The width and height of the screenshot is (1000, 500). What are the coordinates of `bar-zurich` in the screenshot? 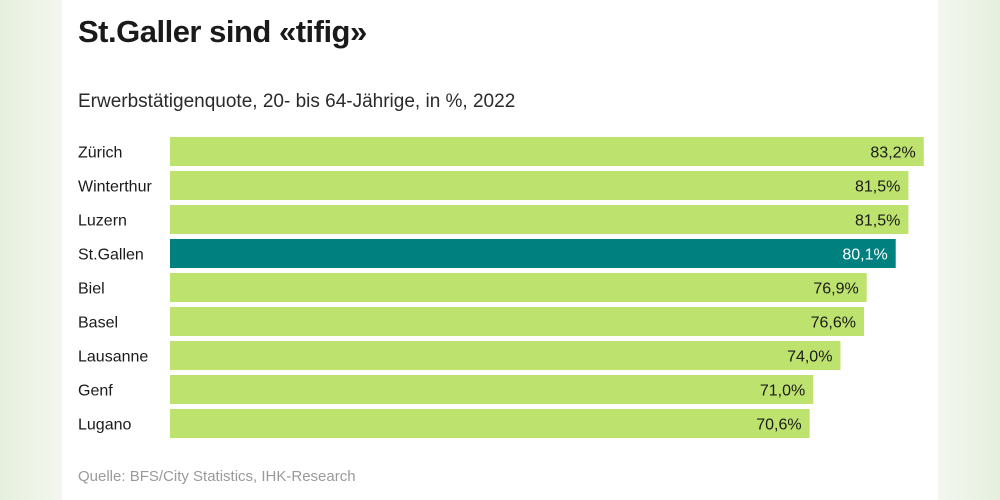 It's located at (547, 151).